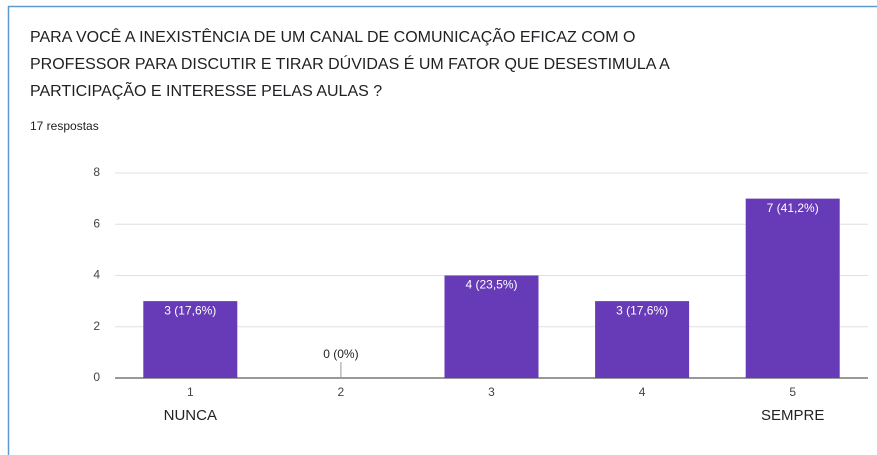 The width and height of the screenshot is (877, 455). I want to click on value-label: 7 (41,2%), so click(793, 208).